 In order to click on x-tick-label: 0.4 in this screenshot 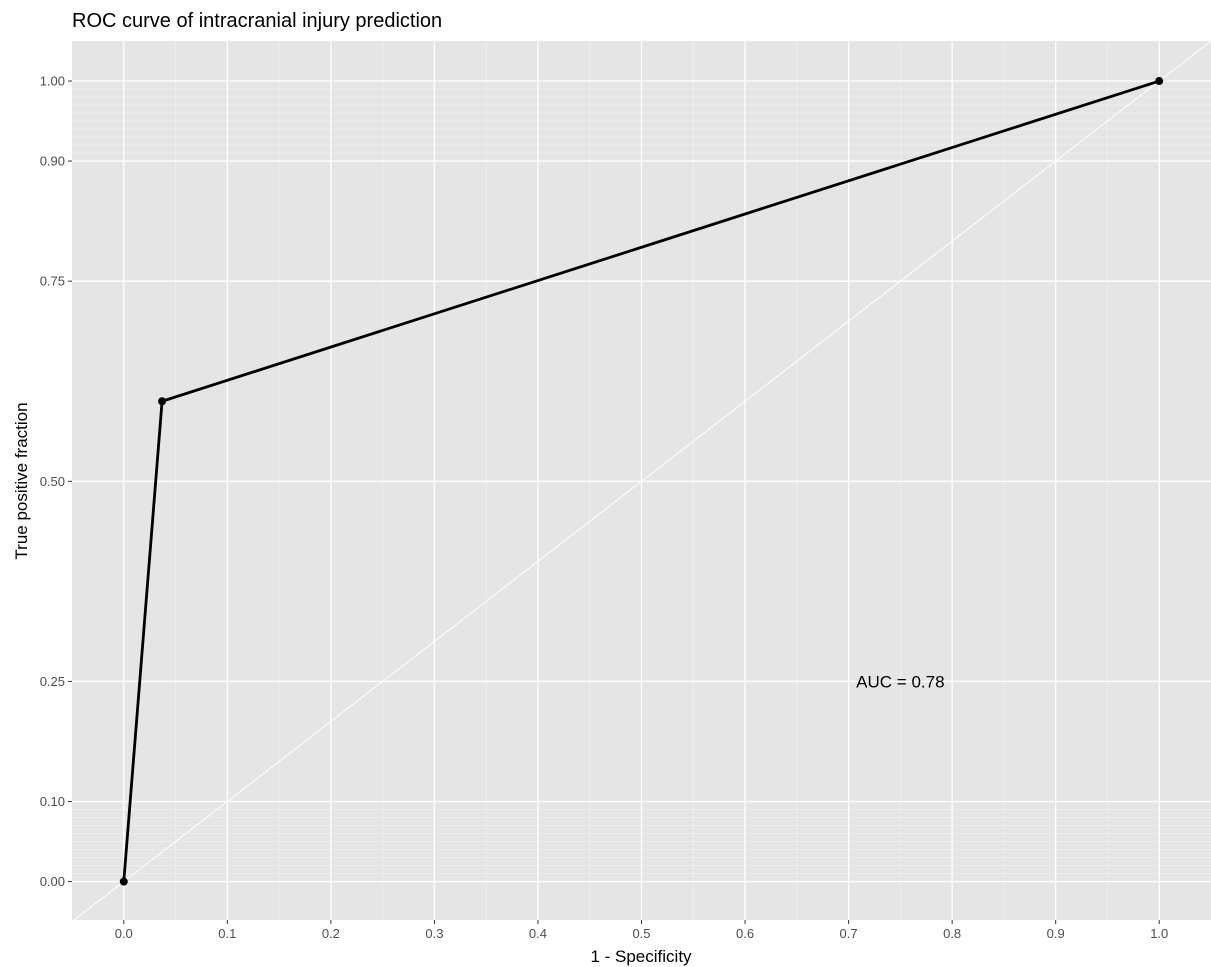, I will do `click(538, 933)`.